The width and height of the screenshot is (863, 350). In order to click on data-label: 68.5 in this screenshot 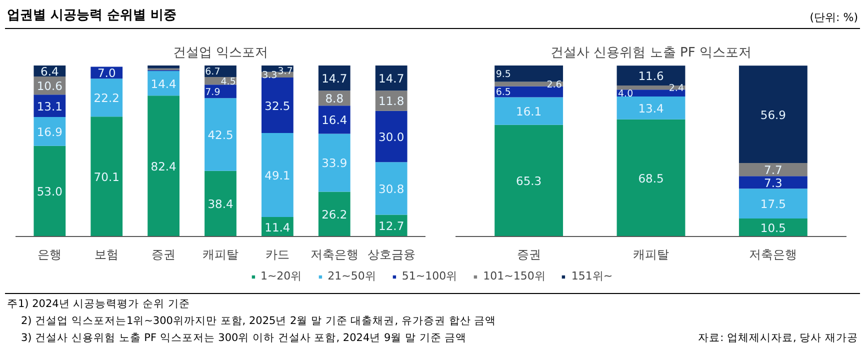, I will do `click(651, 178)`.